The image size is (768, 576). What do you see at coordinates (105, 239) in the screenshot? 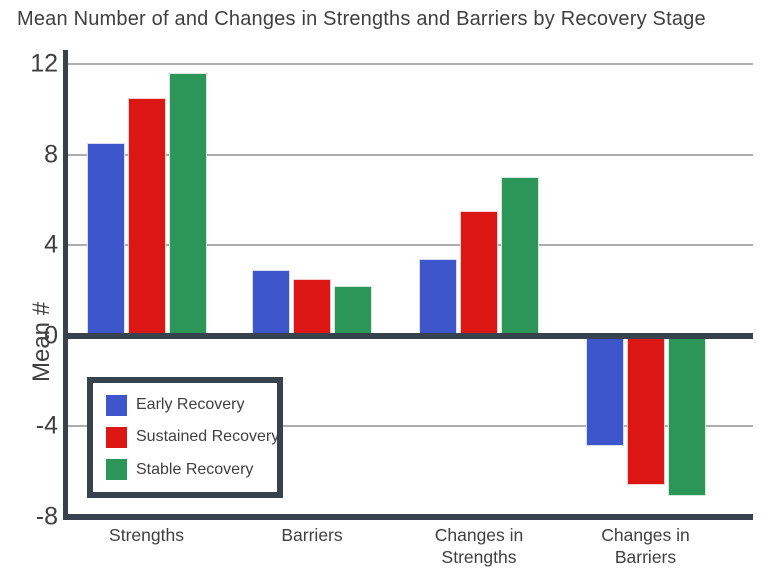
I see `bar-early-recovery-strengths` at bounding box center [105, 239].